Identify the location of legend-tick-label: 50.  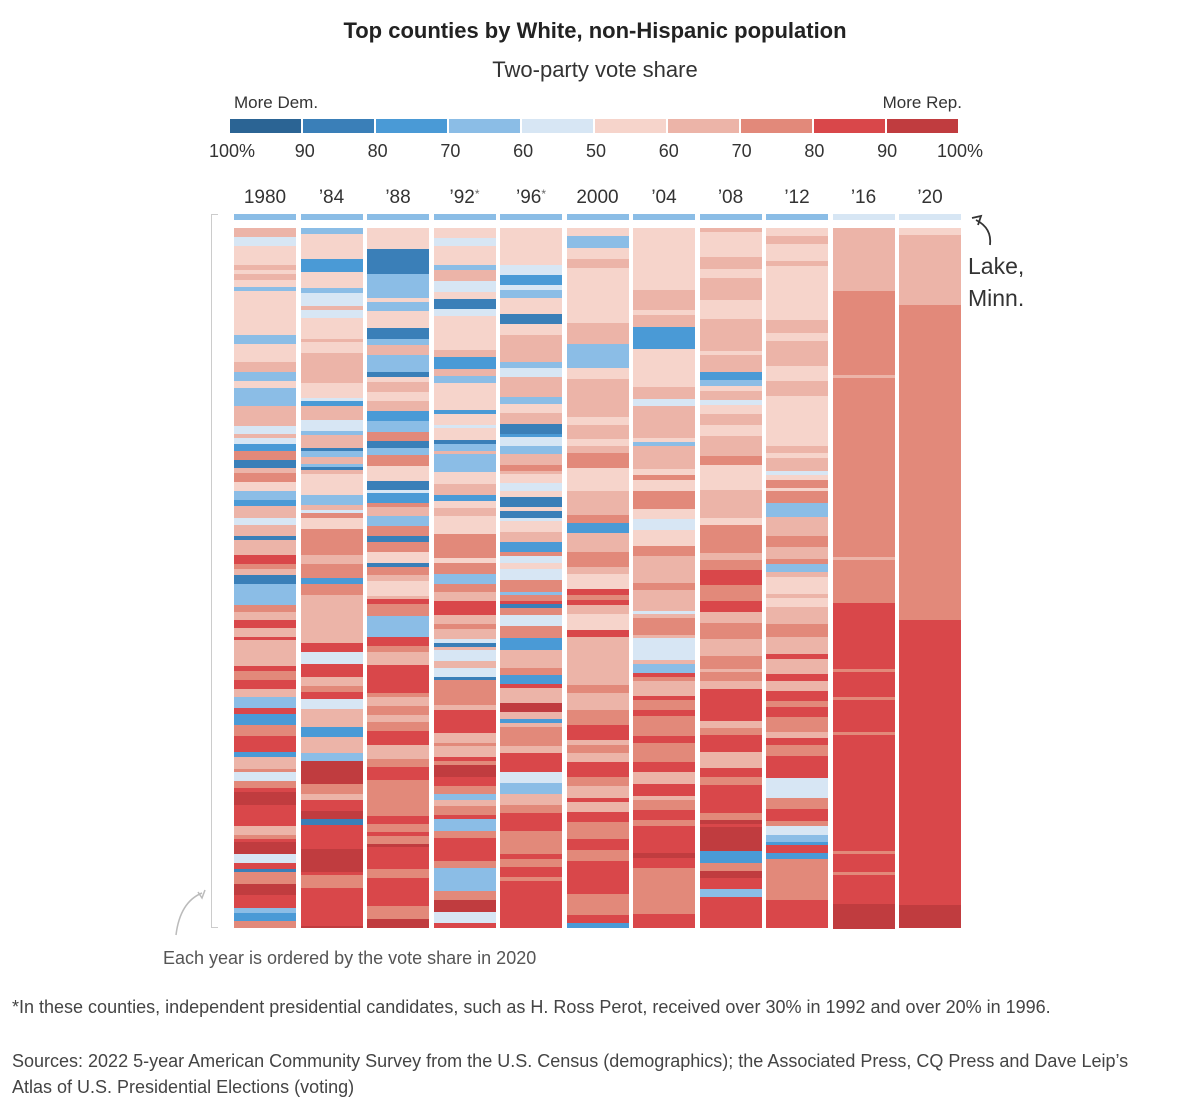
(596, 151).